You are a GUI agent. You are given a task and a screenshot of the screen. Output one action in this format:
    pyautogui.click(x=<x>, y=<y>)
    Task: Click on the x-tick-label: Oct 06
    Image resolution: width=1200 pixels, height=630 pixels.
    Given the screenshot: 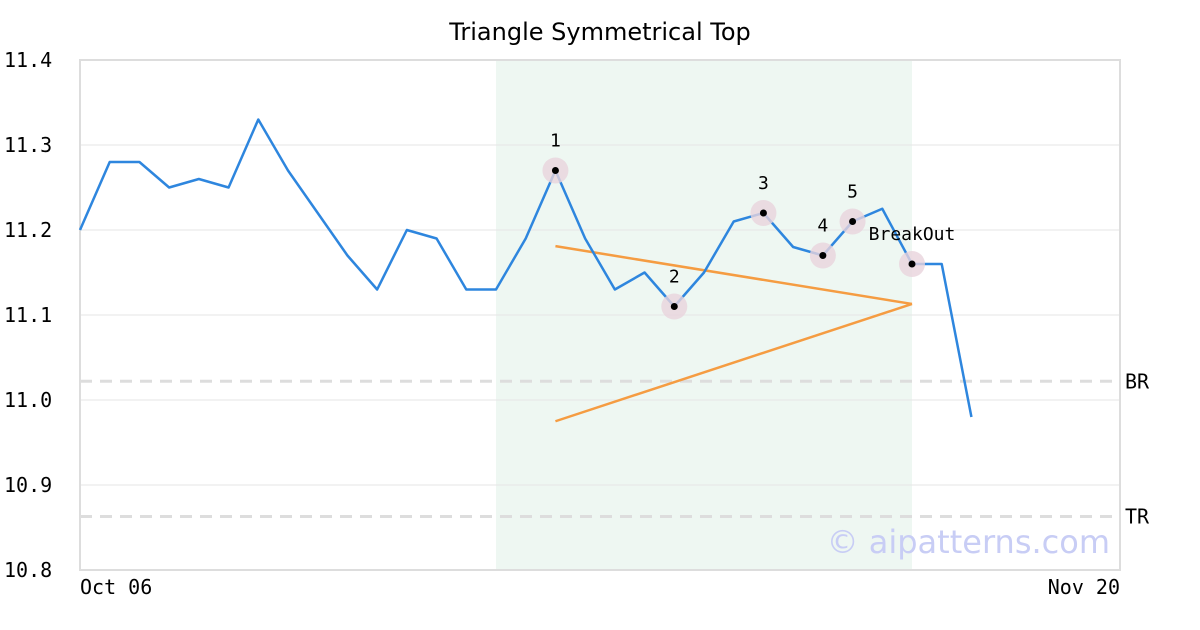 What is the action you would take?
    pyautogui.click(x=116, y=587)
    